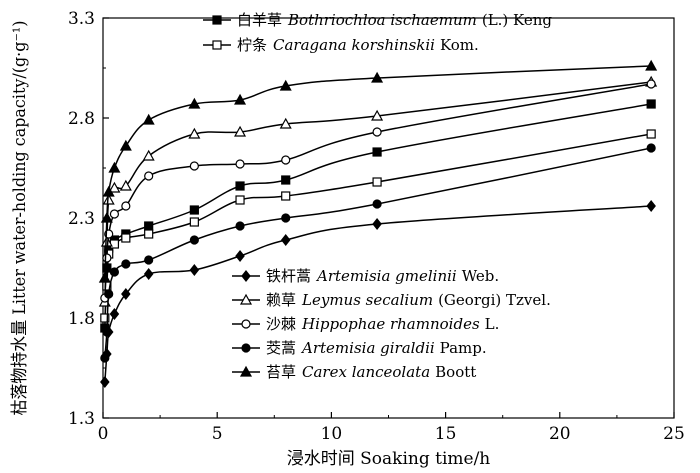  Describe the element at coordinates (455, 372) in the screenshot. I see `legend-name-authority: Boott` at that location.